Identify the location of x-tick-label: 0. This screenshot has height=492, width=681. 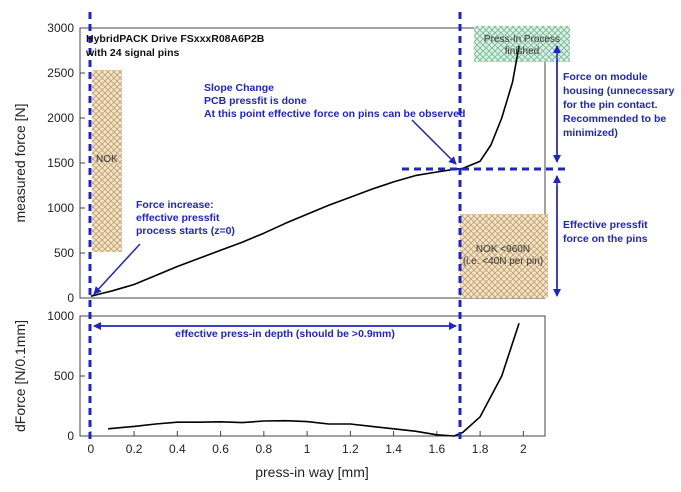
(90, 449).